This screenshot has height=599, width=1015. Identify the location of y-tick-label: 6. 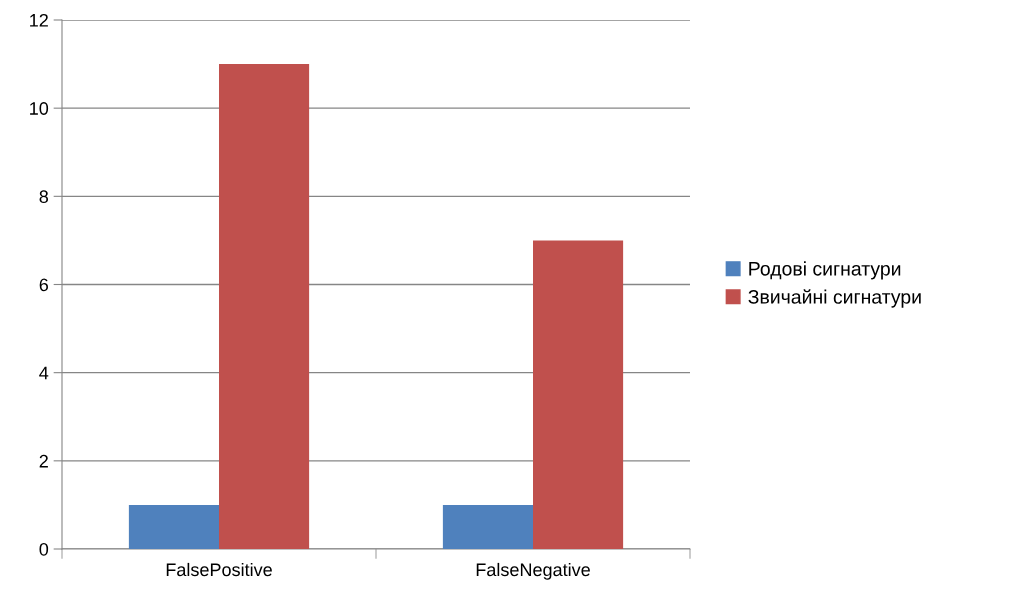
(44, 285).